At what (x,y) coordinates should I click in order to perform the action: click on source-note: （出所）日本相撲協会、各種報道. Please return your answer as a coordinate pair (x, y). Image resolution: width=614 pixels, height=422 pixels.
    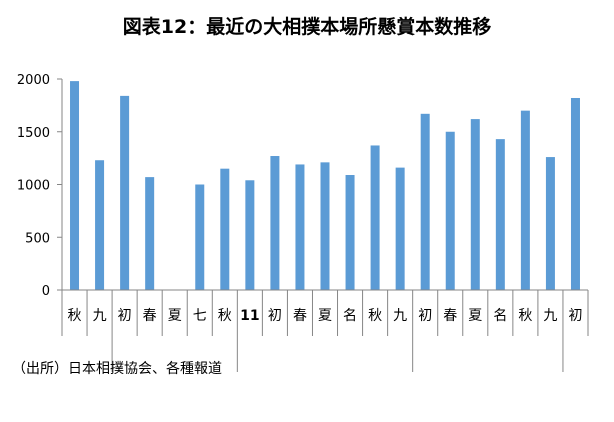
    Looking at the image, I should click on (117, 369).